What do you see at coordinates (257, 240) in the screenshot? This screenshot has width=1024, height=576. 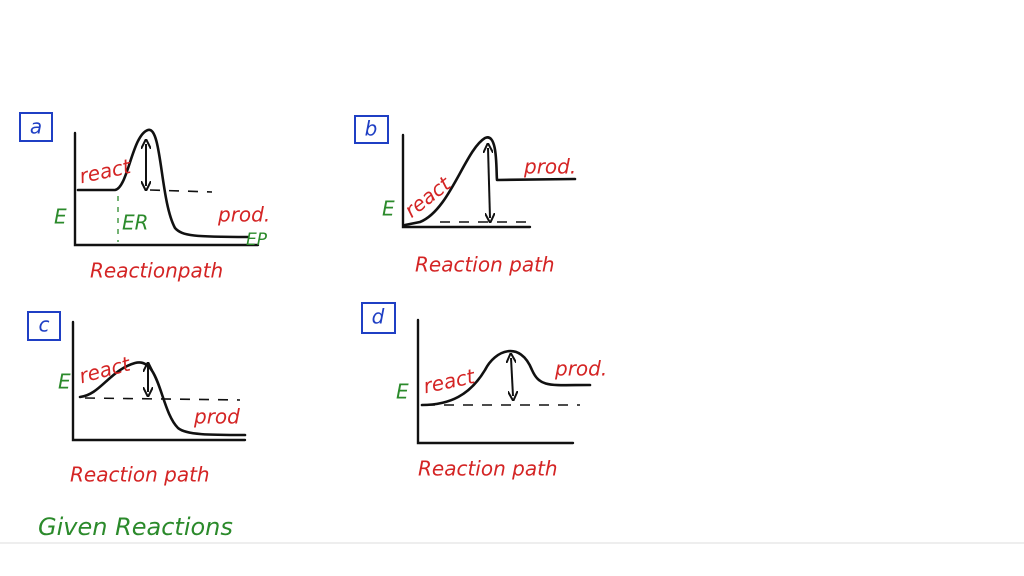 I see `ep-label: EP` at bounding box center [257, 240].